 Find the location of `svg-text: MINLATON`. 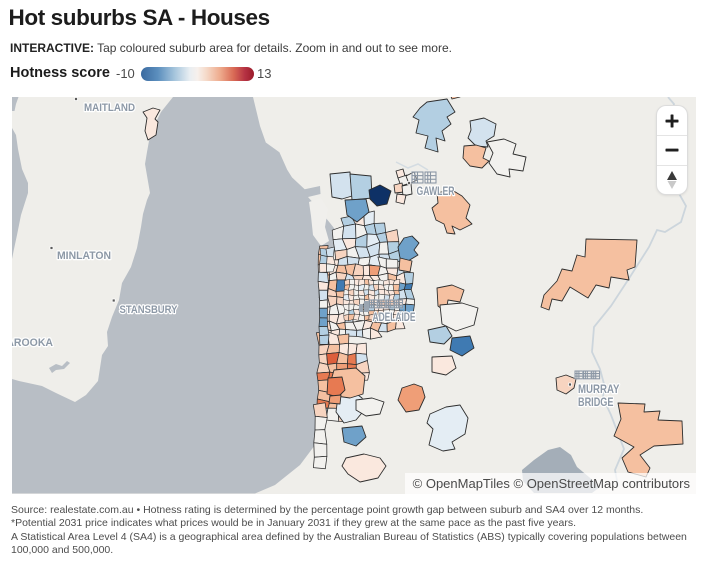

svg-text: MINLATON is located at coordinates (84, 256).